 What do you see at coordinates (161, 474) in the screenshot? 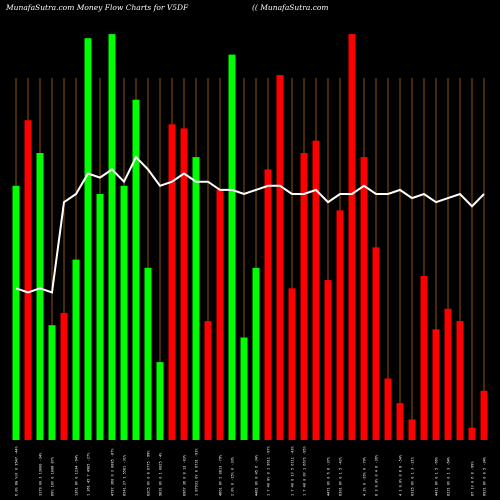
I see `x-tick-label: 9831 0V 0 1 0025 -4%` at bounding box center [161, 474].